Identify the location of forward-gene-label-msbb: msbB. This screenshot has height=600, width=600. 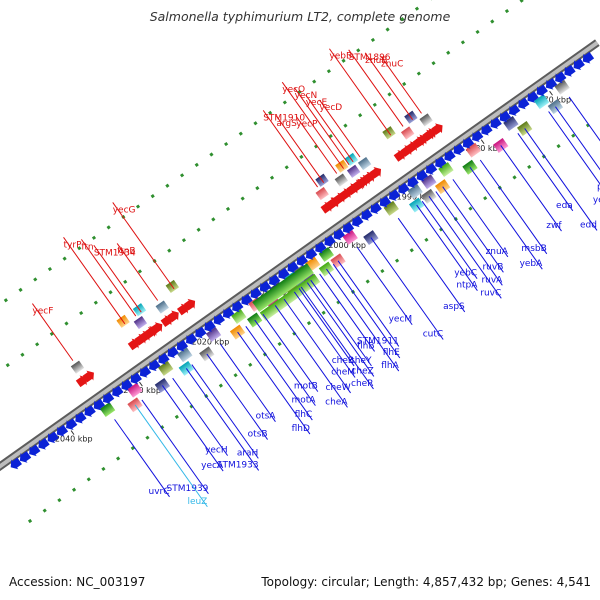
(533, 249).